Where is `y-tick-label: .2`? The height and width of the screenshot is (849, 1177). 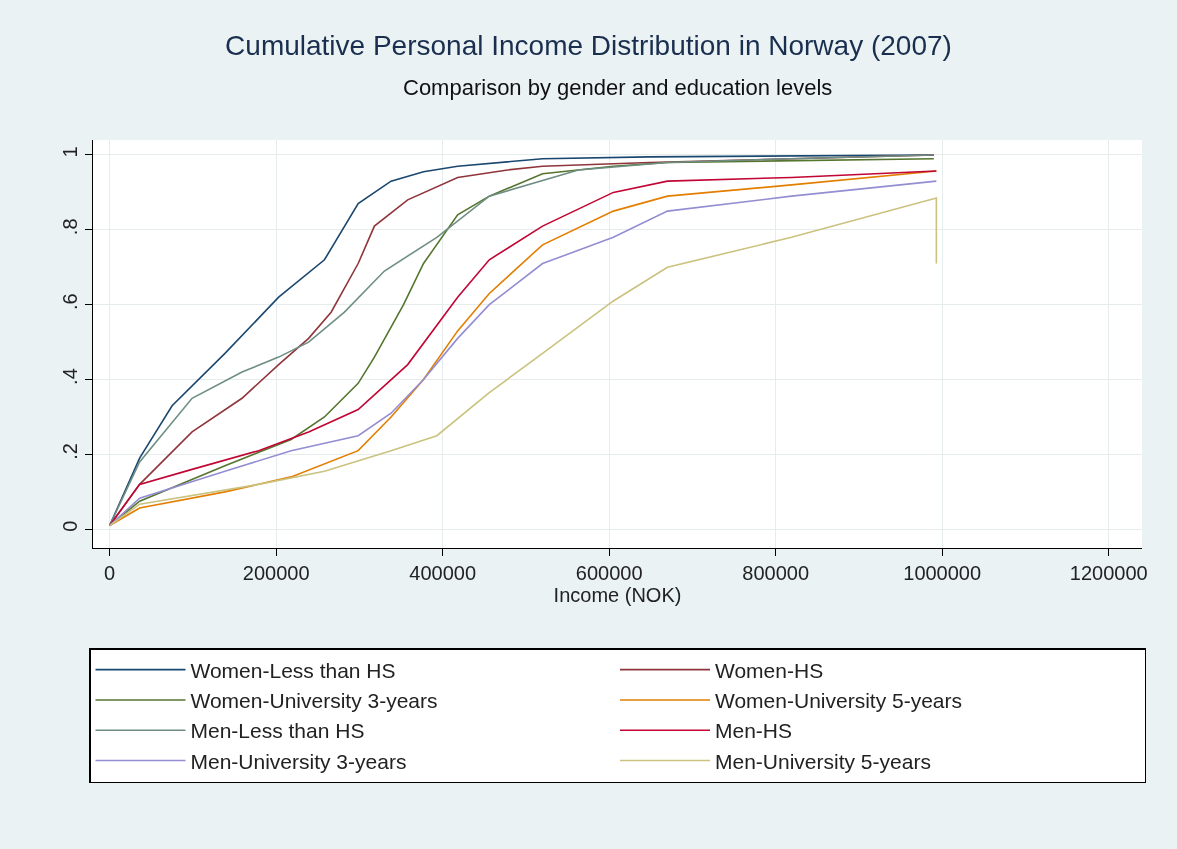
y-tick-label: .2 is located at coordinates (70, 451).